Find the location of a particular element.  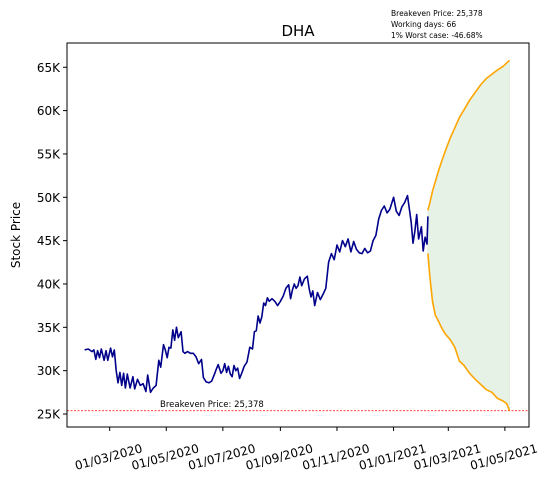

y-axis: 25K 30K 35K 40K 45K 50K 55K 60K 65K is located at coordinates (52, 241).